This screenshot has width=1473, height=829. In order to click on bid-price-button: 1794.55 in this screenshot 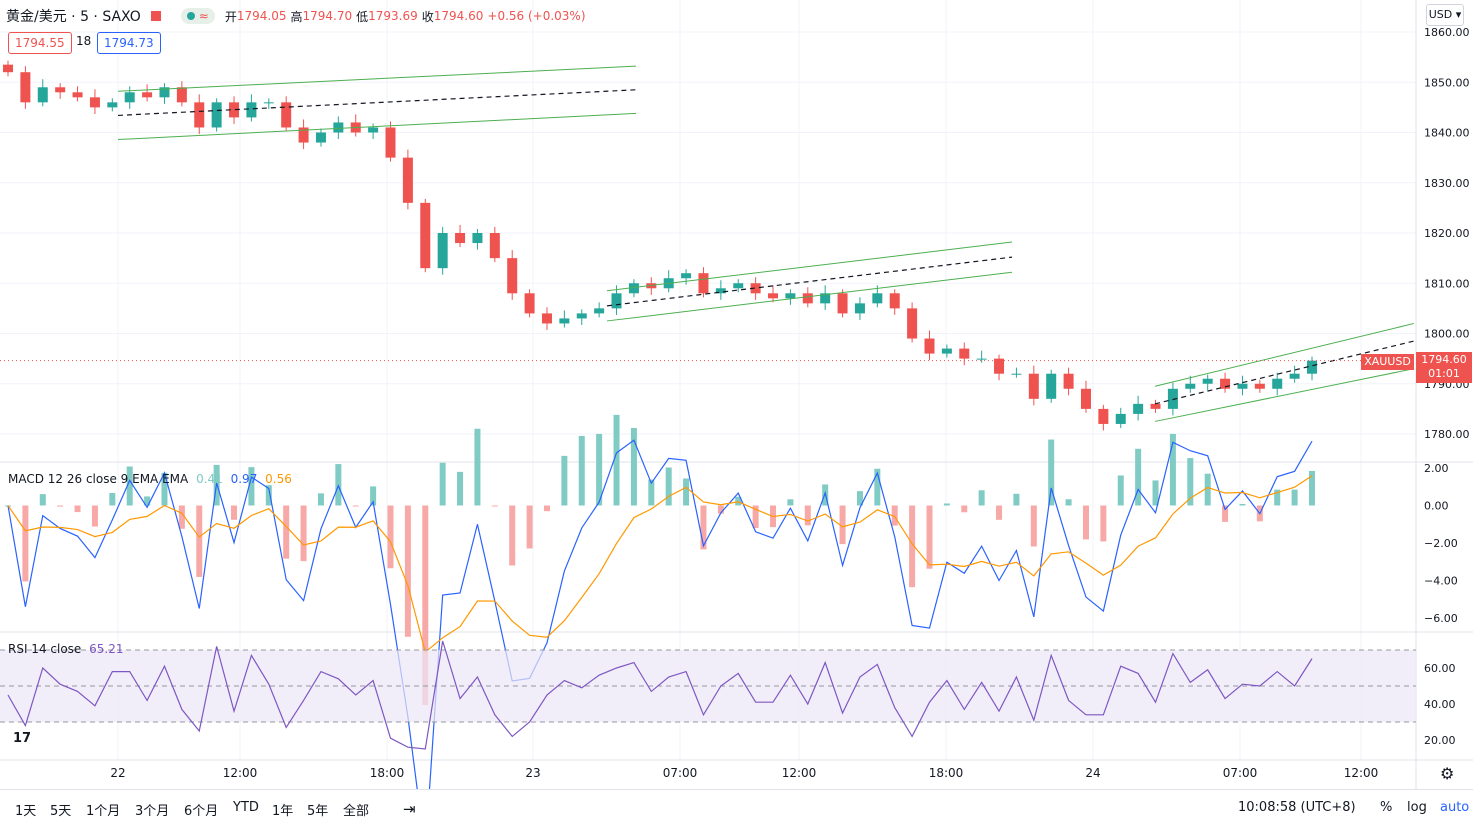, I will do `click(40, 43)`.